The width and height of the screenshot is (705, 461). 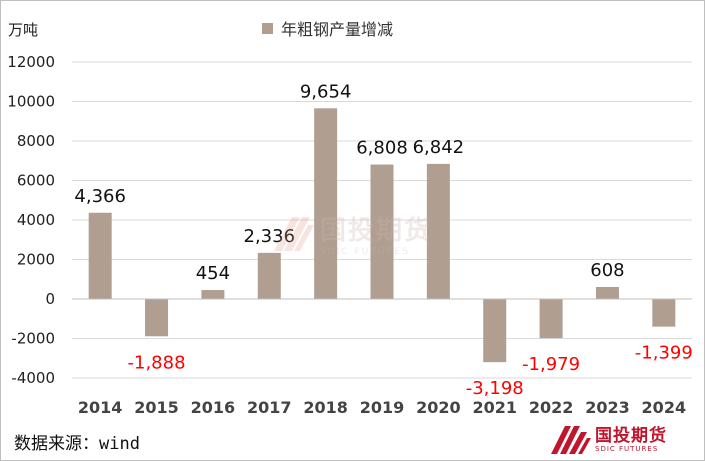 What do you see at coordinates (438, 407) in the screenshot?
I see `x-tick-label: 2020` at bounding box center [438, 407].